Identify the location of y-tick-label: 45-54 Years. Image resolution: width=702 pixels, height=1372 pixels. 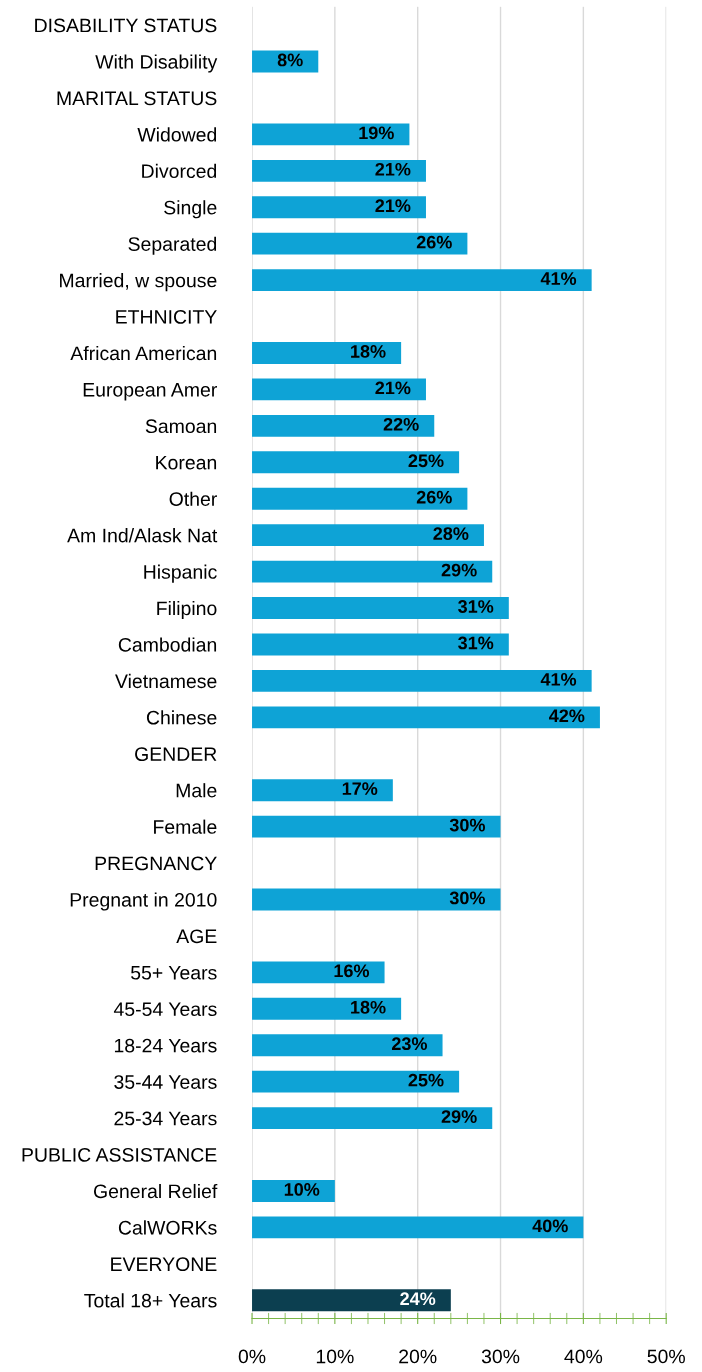
(165, 1009).